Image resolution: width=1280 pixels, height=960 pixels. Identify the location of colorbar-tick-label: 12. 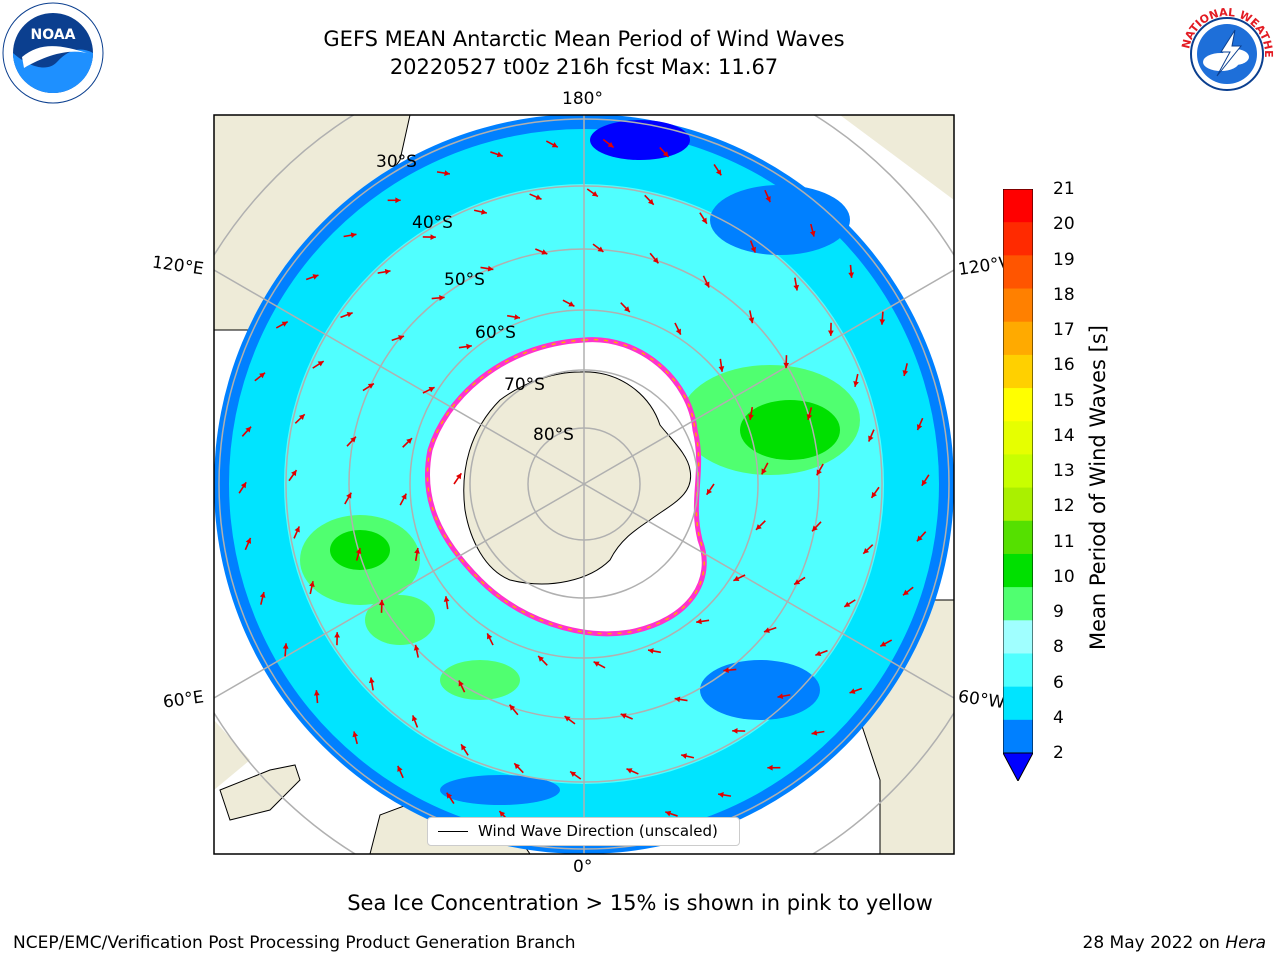
(1064, 506).